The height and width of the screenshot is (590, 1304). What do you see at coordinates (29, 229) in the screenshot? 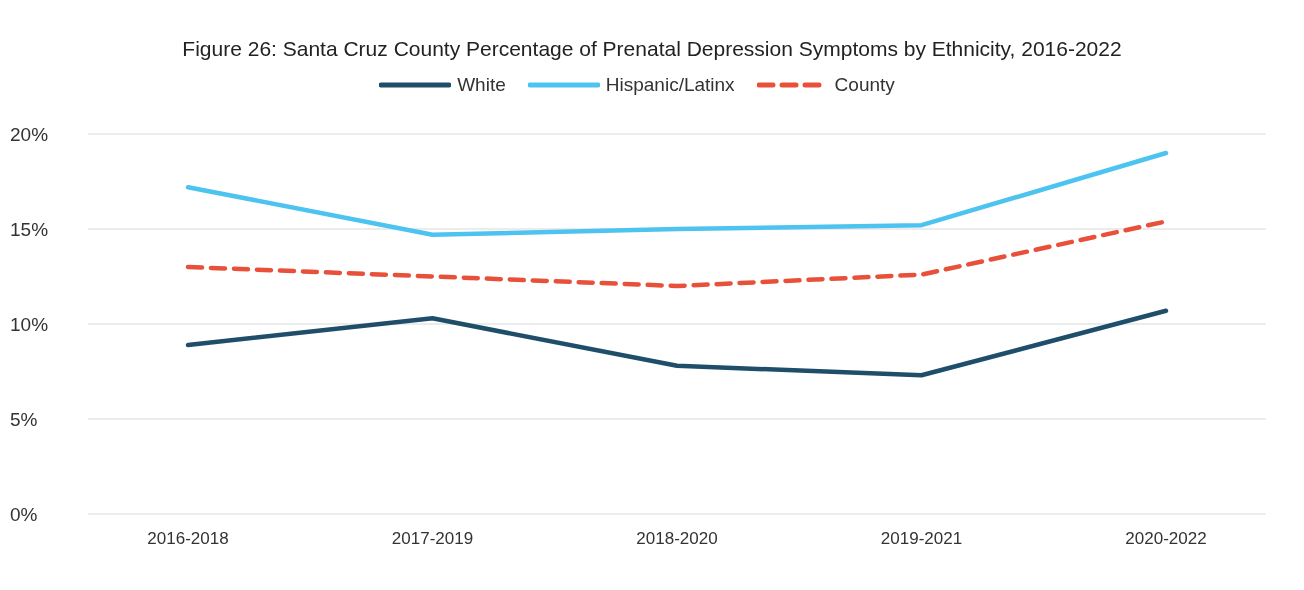
I see `y-tick-label: 15%` at bounding box center [29, 229].